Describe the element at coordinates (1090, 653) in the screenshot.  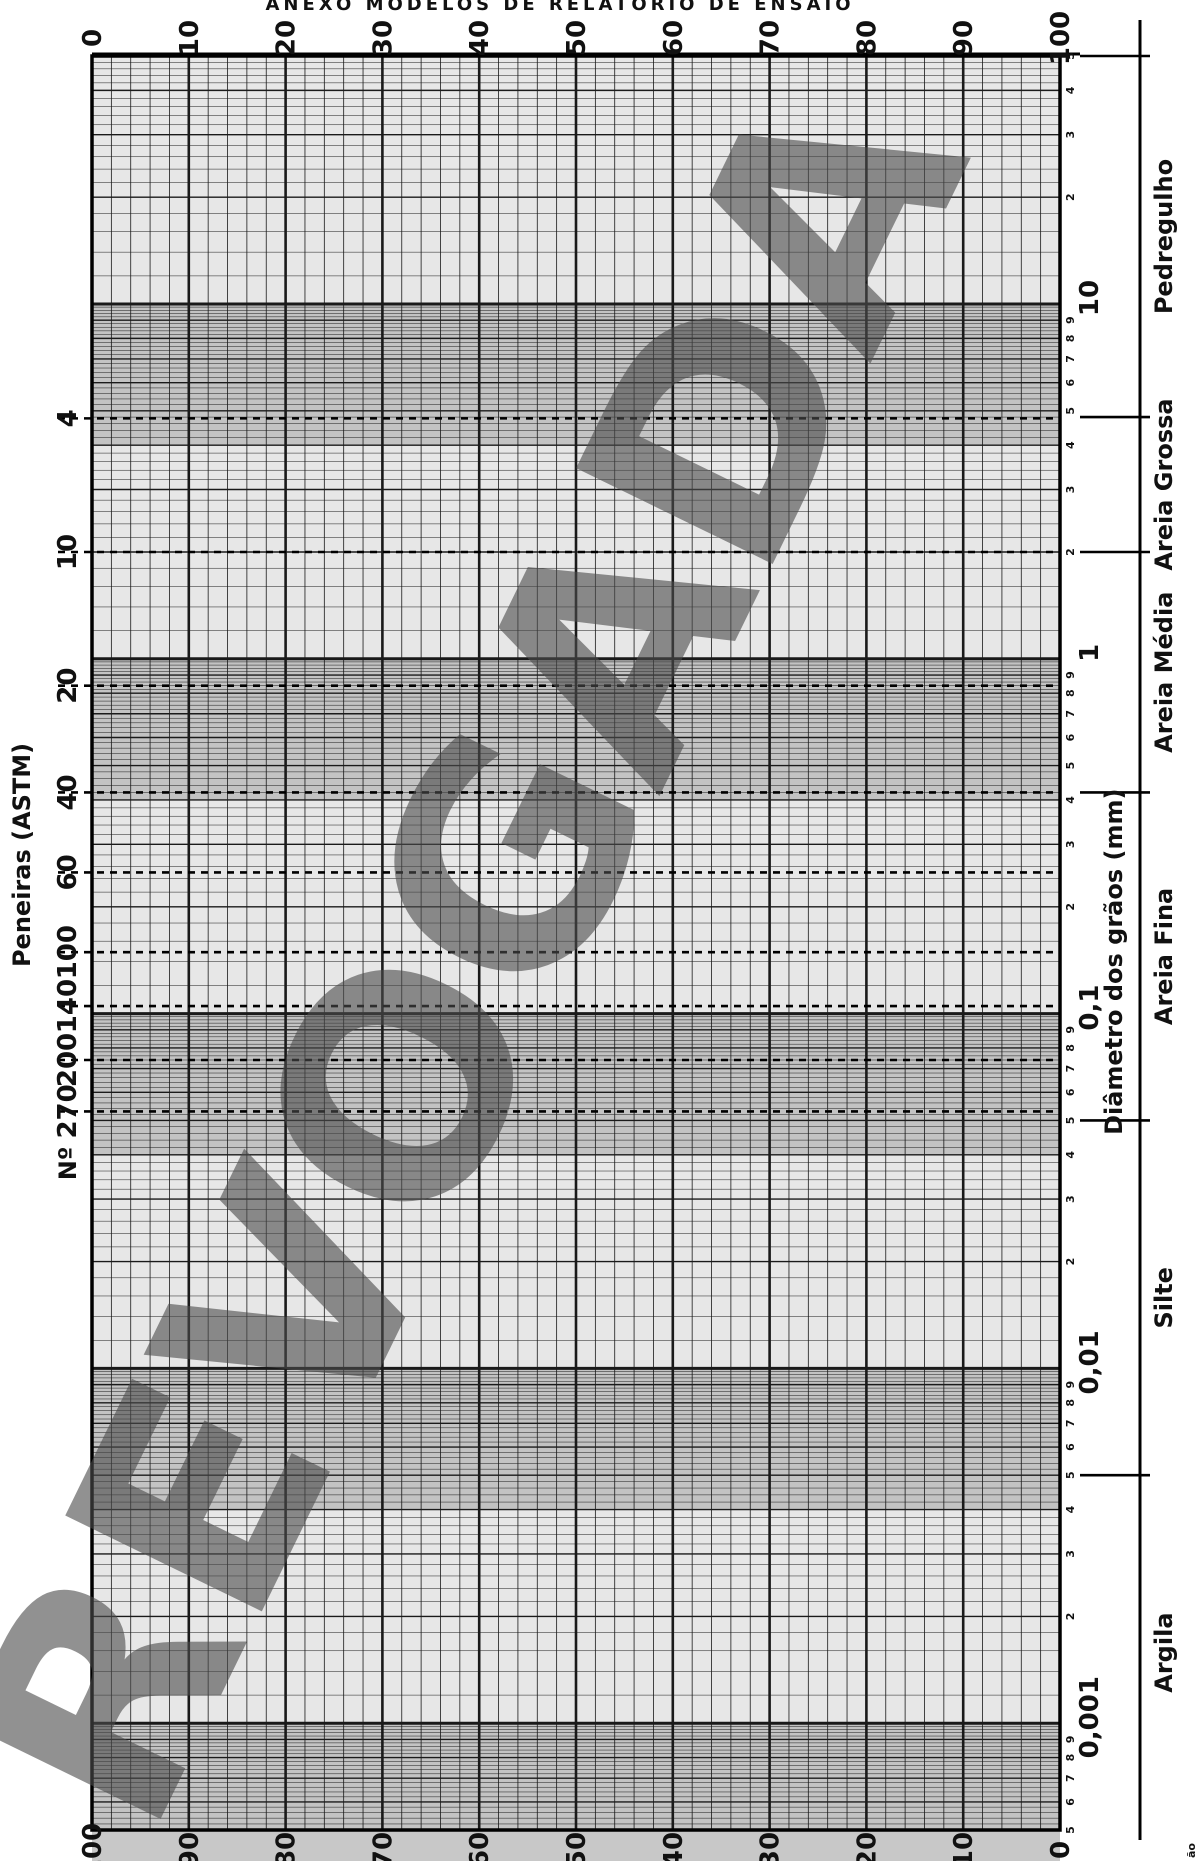
I see `diameter-tick-1: 1` at that location.